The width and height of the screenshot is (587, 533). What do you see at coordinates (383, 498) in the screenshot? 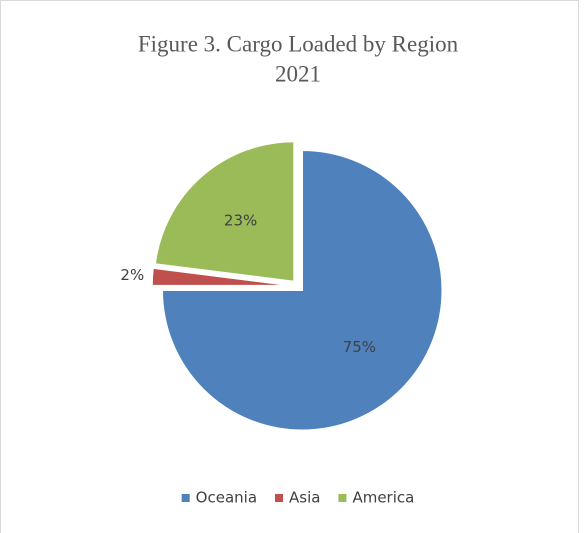
I see `legend-label: America` at bounding box center [383, 498].